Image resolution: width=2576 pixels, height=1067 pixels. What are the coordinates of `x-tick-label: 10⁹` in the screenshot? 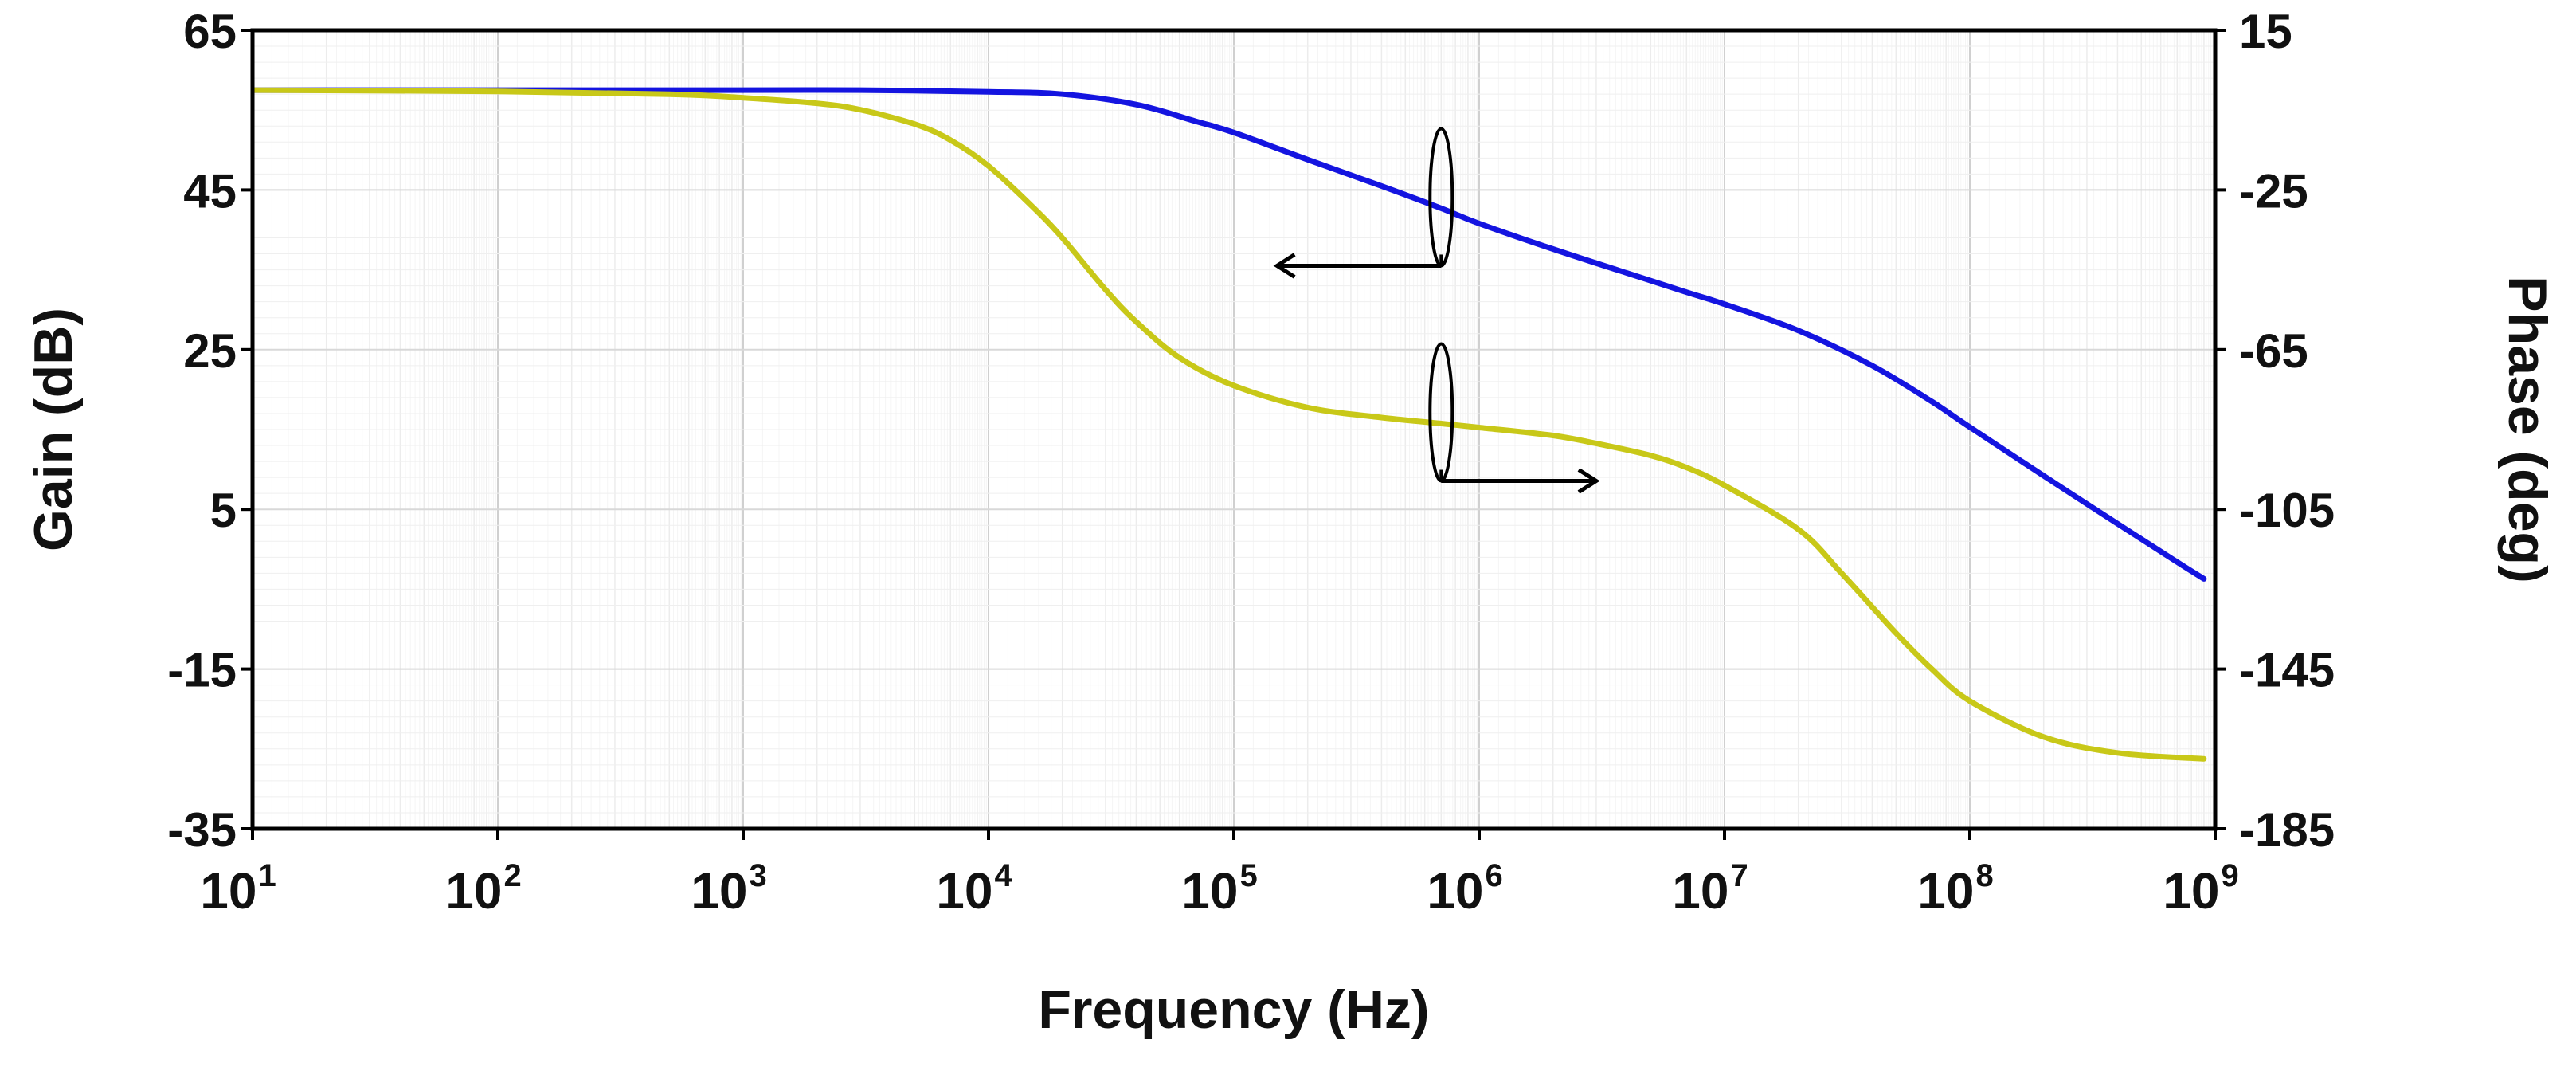 It's located at (2200, 889).